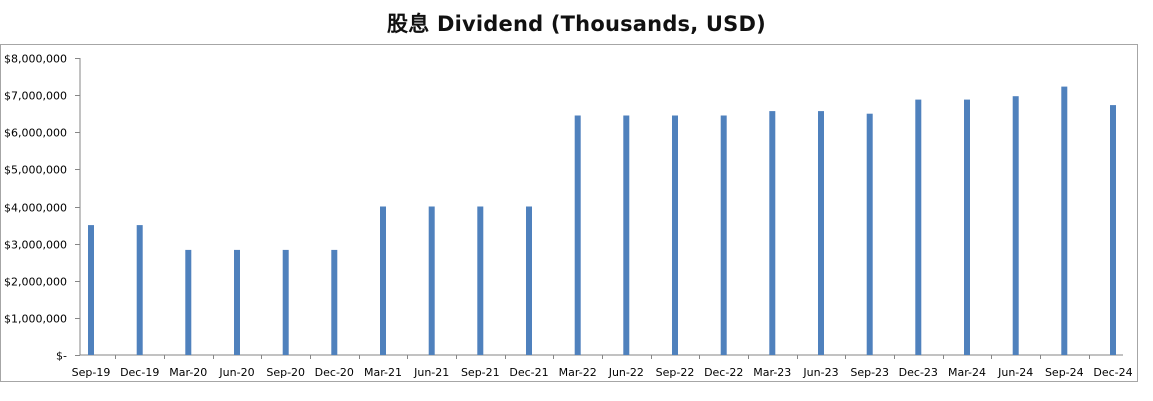 The width and height of the screenshot is (1153, 401). I want to click on x-tick-label: Sep-22, so click(675, 372).